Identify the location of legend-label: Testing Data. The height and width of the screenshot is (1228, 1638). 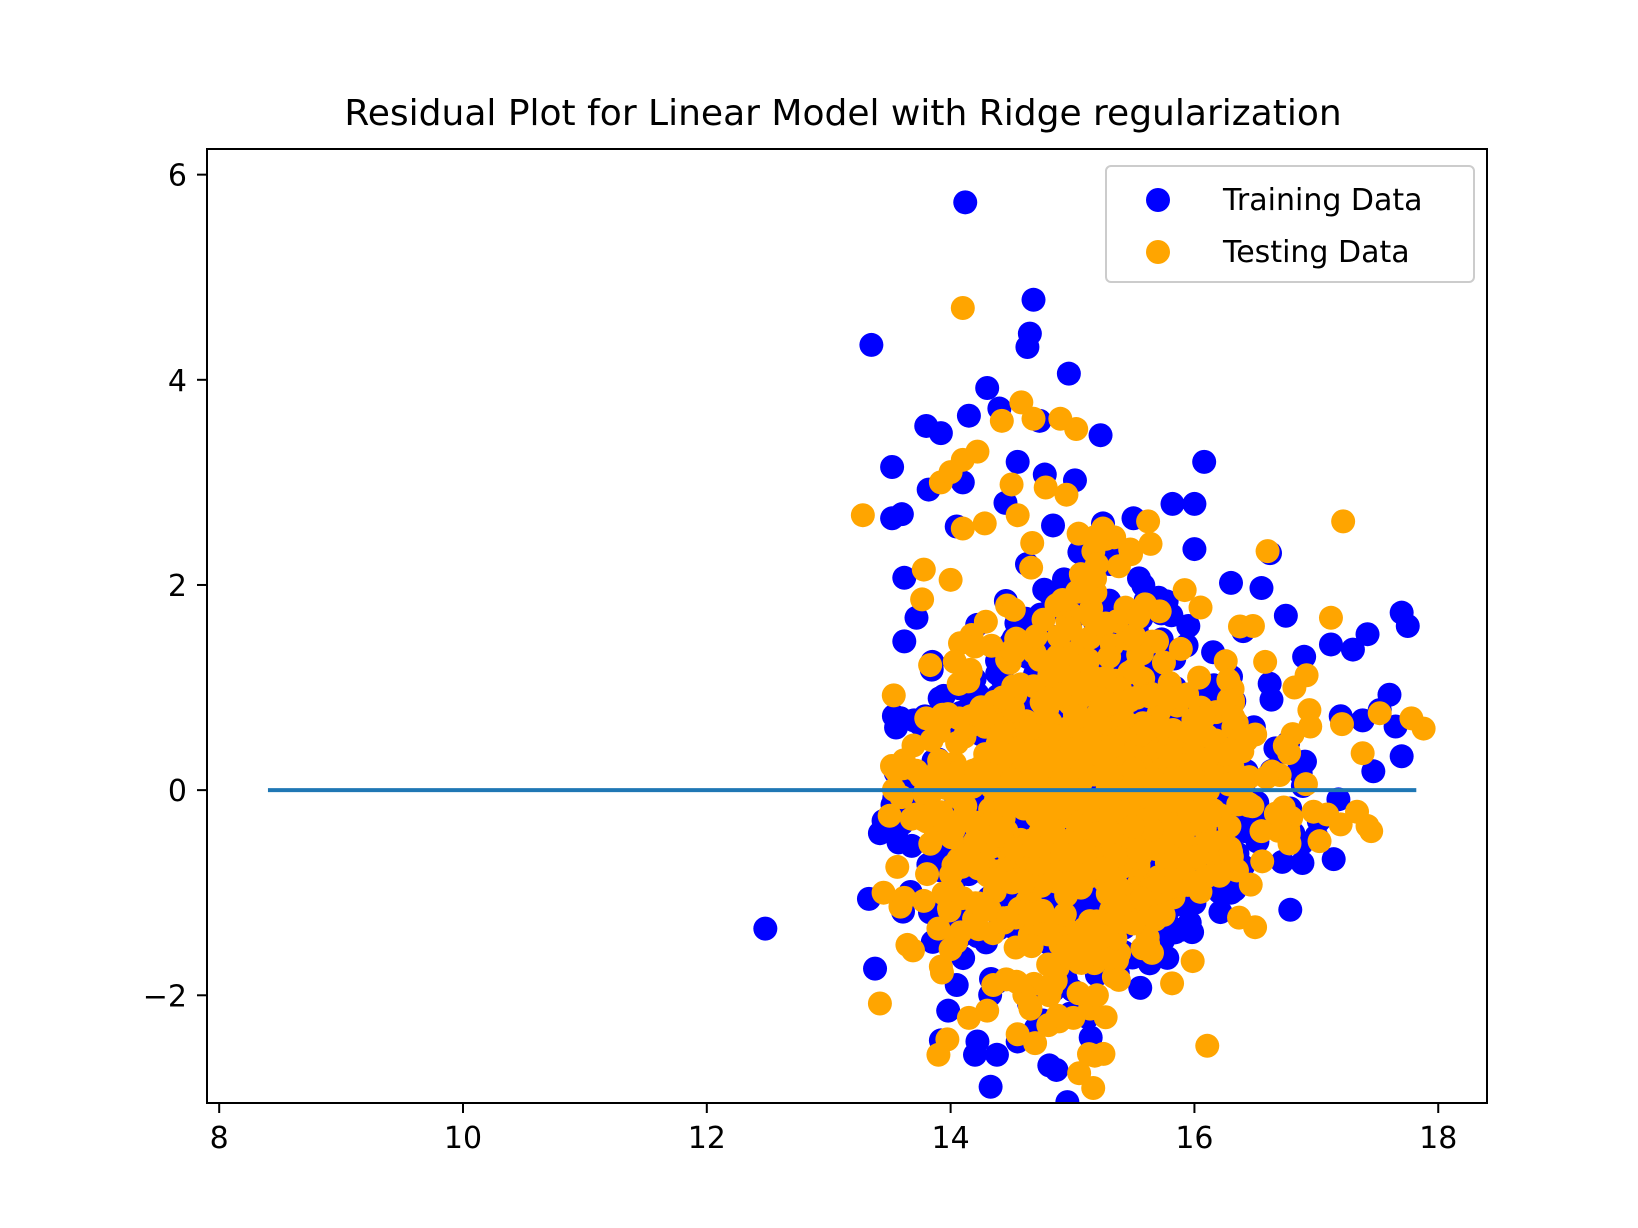
(1316, 252).